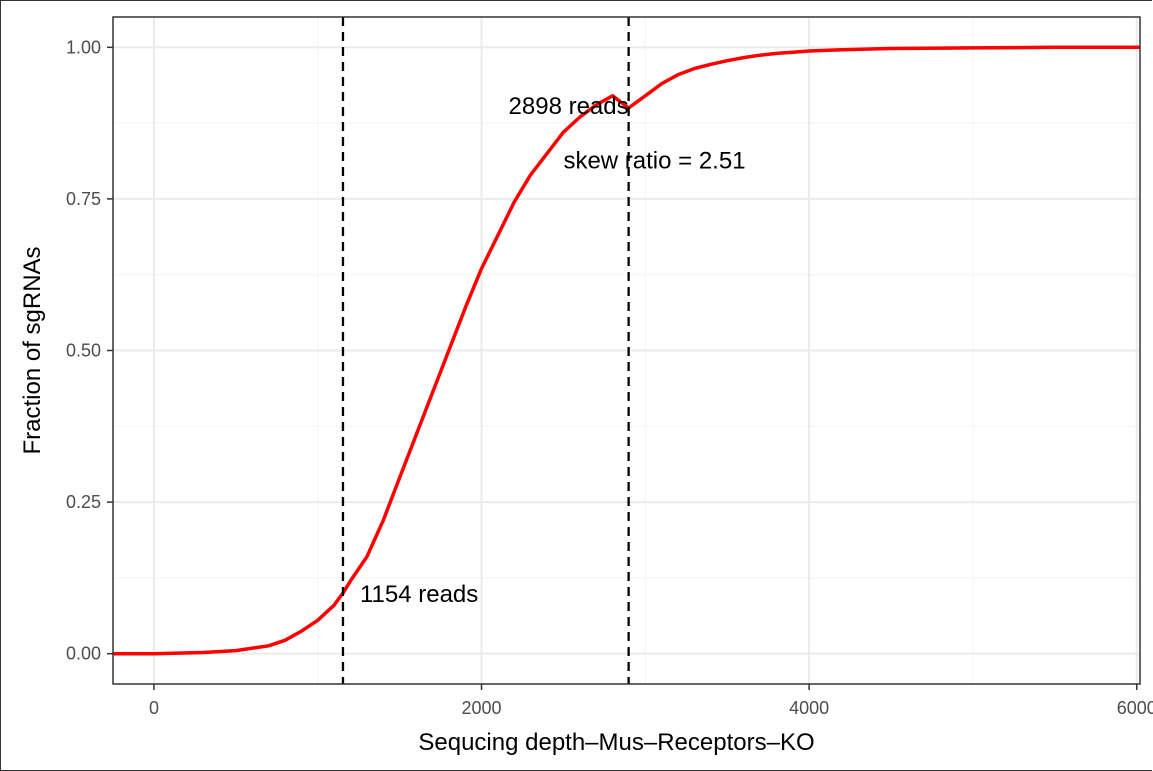 This screenshot has height=771, width=1153. Describe the element at coordinates (569, 106) in the screenshot. I see `vline-label-high: 2898 reads` at that location.